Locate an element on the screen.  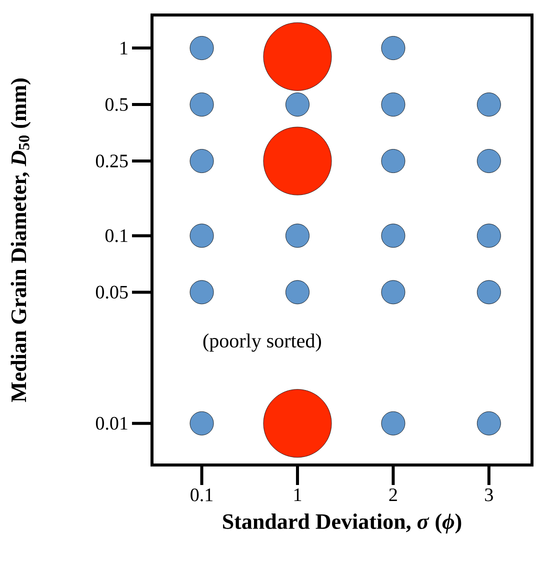
y-tick-label: 0.25 is located at coordinates (112, 161).